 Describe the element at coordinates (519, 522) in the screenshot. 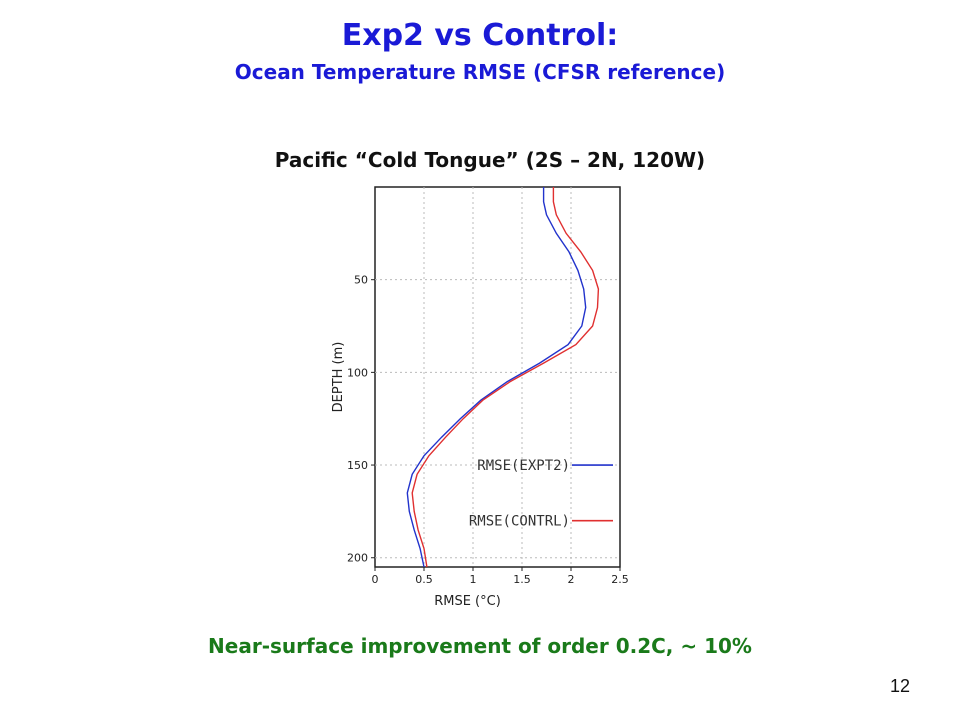

I see `legend-label: RMSE(CONTRL)` at that location.